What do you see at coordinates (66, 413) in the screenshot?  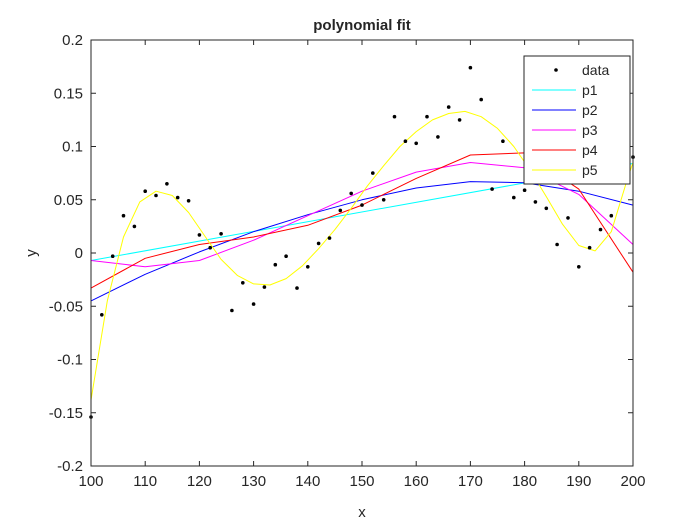 I see `y-tick-label: -0.15` at bounding box center [66, 413].